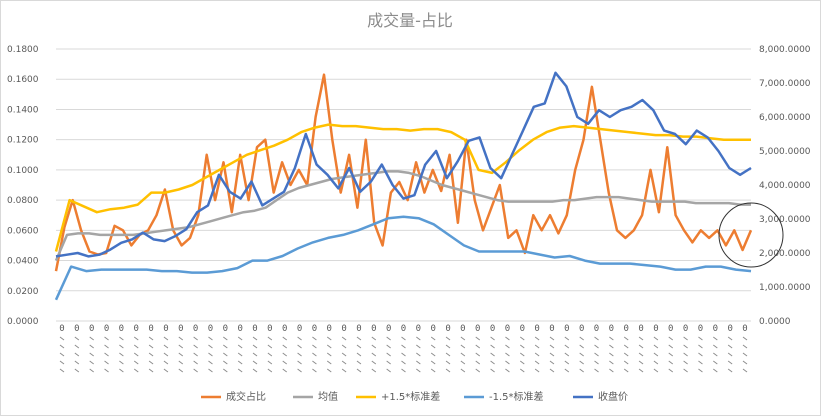  What do you see at coordinates (23, 231) in the screenshot?
I see `y-left-tick-label: 0.0600` at bounding box center [23, 231].